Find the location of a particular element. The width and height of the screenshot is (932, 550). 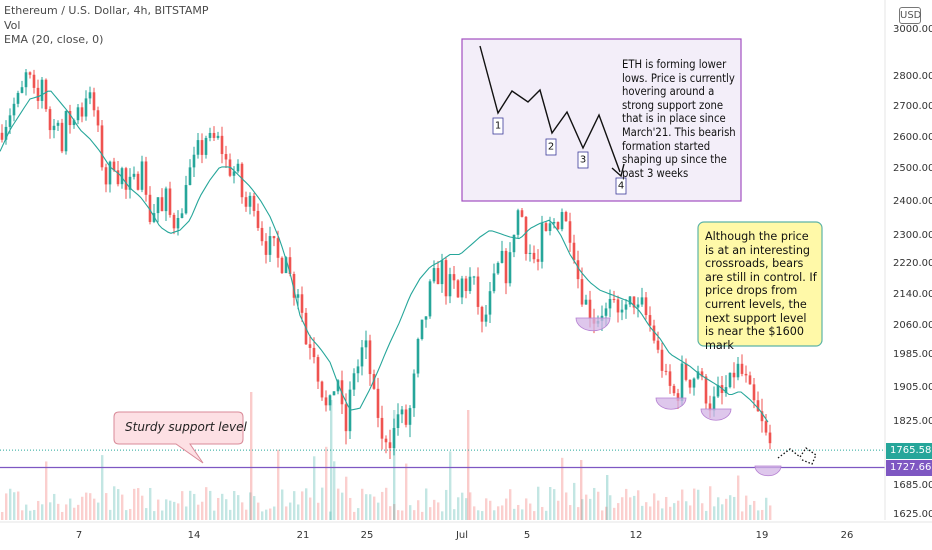

time-tick-label: 12 is located at coordinates (636, 535).